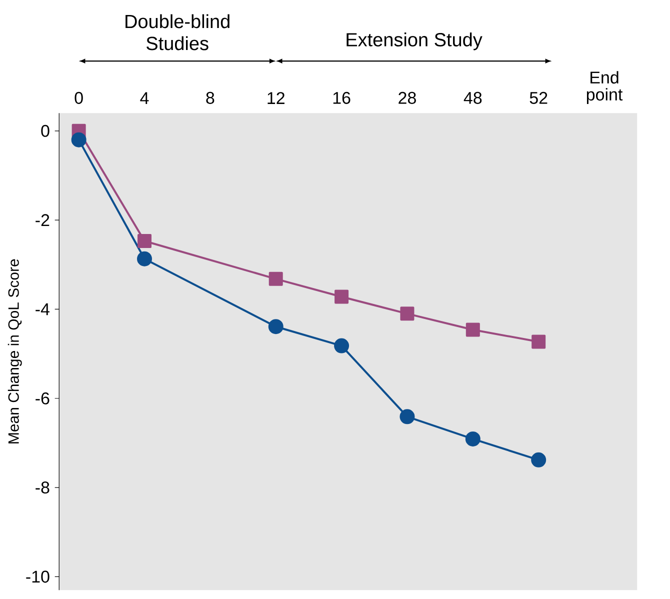  I want to click on x-tick-label: End point, so click(604, 87).